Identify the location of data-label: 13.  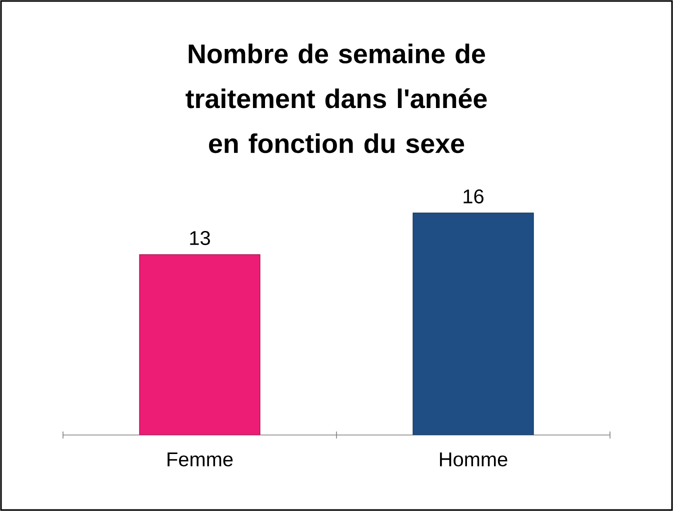
(200, 238).